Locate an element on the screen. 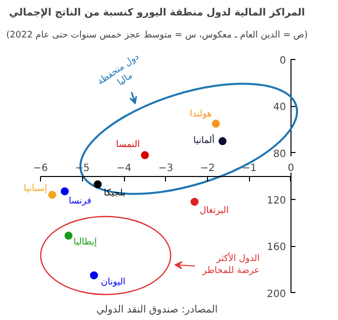 This screenshot has width=338, height=320. y-tick-label: 200 is located at coordinates (276, 294).